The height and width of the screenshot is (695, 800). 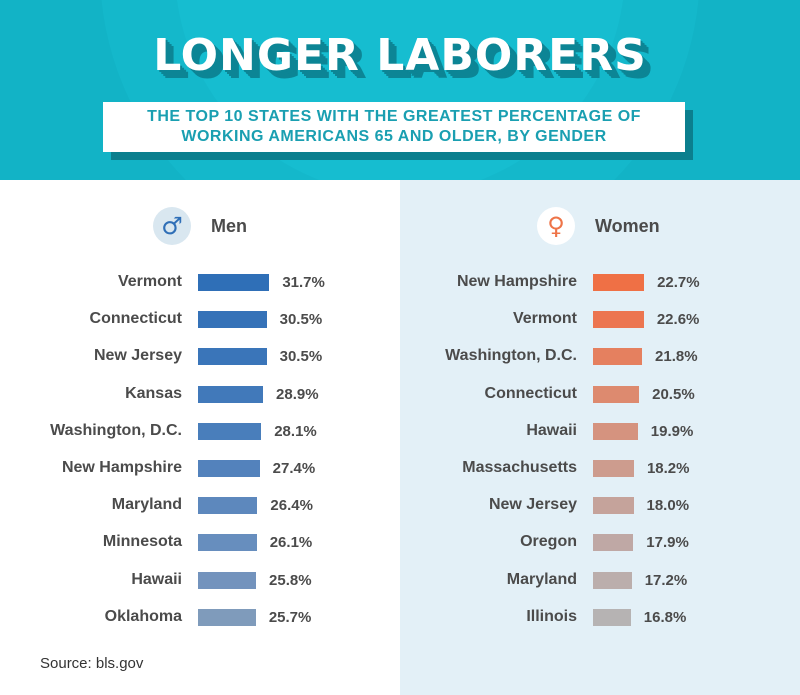 I want to click on page-title: LONGER LABORERS, so click(x=400, y=55).